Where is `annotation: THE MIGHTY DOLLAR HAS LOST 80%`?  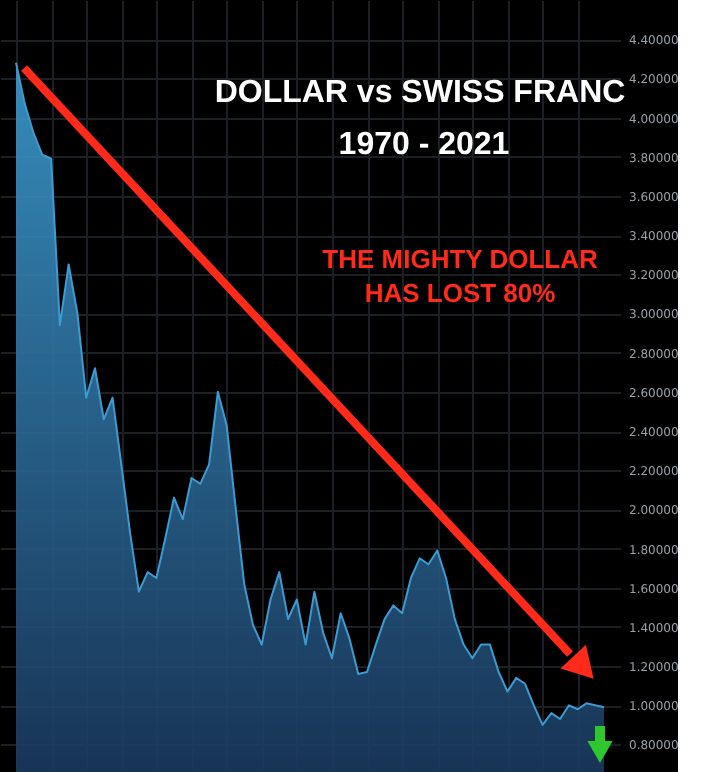
annotation: THE MIGHTY DOLLAR HAS LOST 80% is located at coordinates (460, 276).